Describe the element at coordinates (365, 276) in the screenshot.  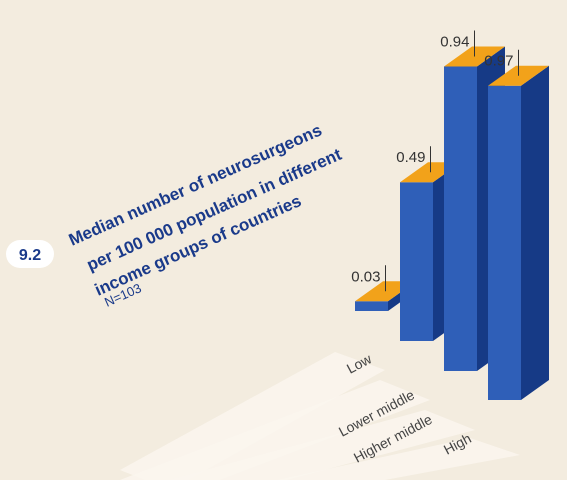
I see `value-label-0: 0.03` at that location.